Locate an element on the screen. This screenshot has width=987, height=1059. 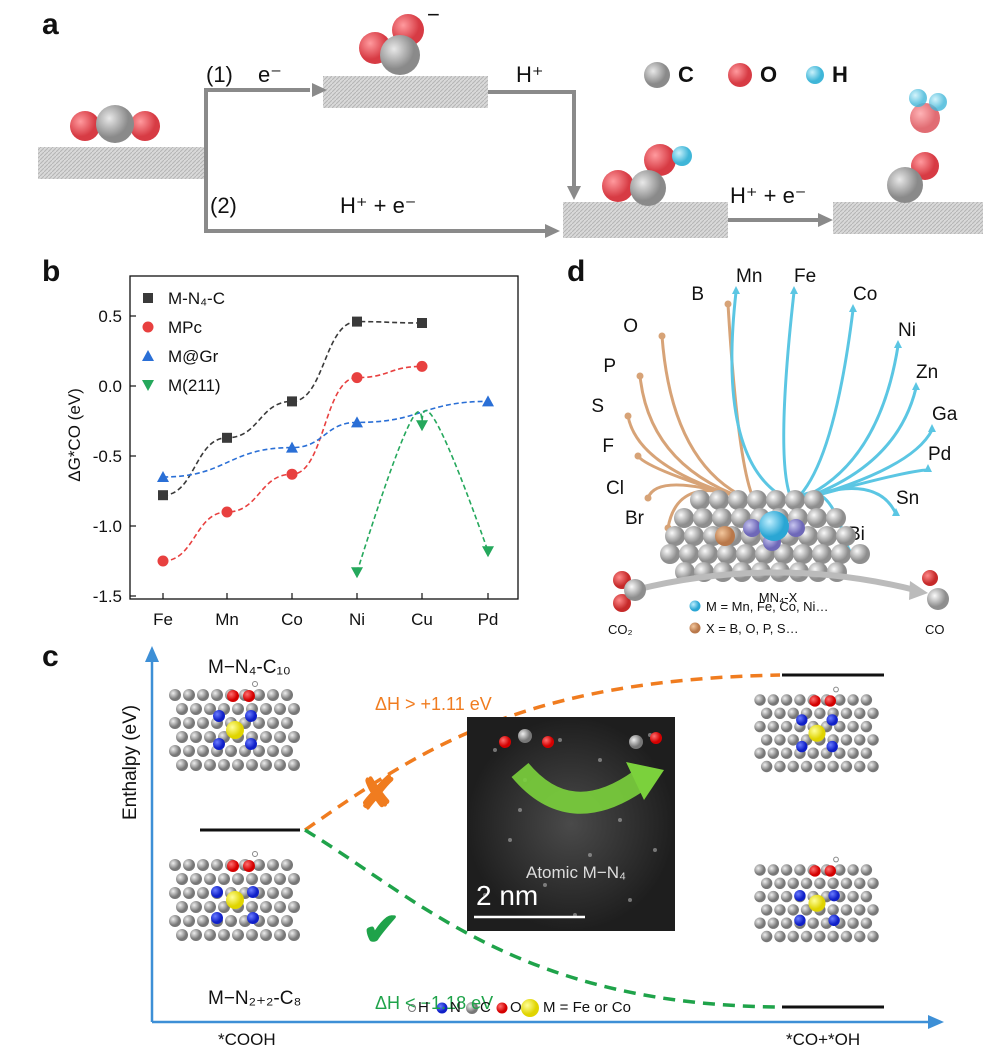
x-legend-dot is located at coordinates (695, 628).